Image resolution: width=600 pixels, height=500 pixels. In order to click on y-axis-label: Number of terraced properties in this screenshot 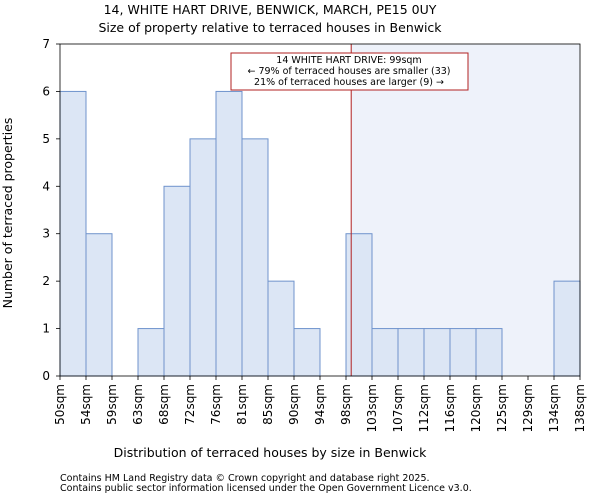, I will do `click(7, 213)`.